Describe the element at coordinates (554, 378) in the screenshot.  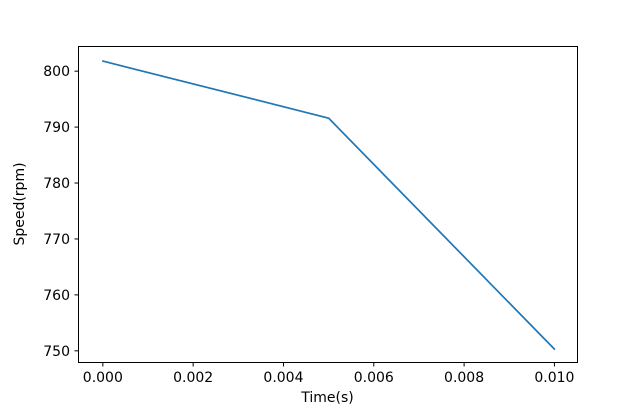
I see `x-tick-label: 0.010` at that location.